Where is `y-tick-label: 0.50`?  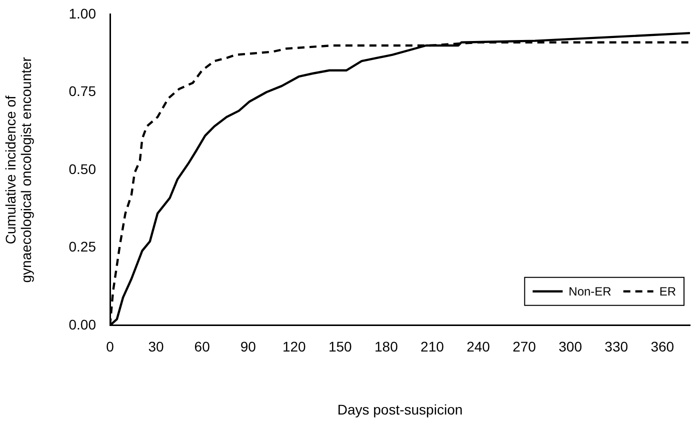 y-tick-label: 0.50 is located at coordinates (82, 168).